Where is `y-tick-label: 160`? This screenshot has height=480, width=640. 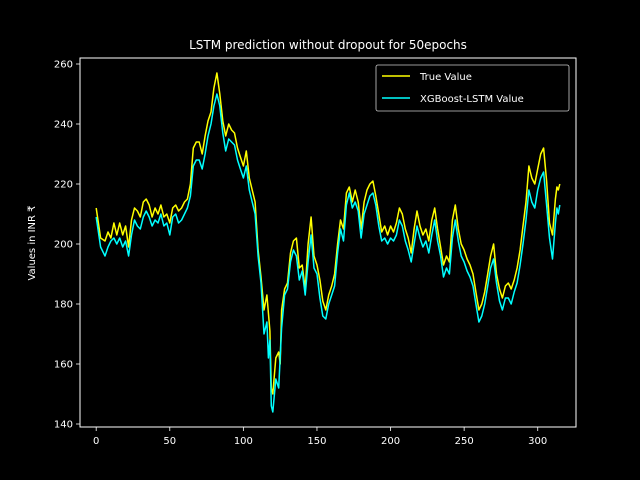 y-tick-label: 160 is located at coordinates (63, 365).